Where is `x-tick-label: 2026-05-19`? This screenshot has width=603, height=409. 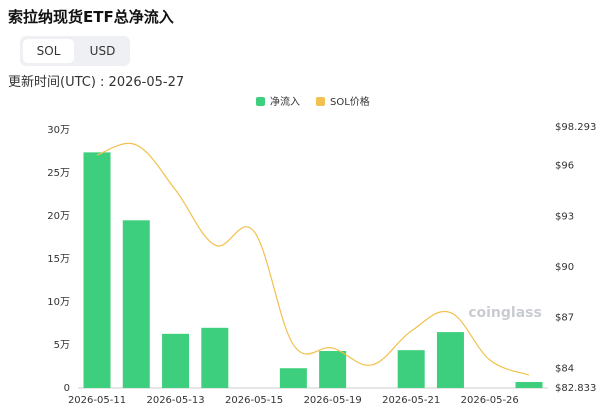
x-tick-label: 2026-05-19 is located at coordinates (333, 400).